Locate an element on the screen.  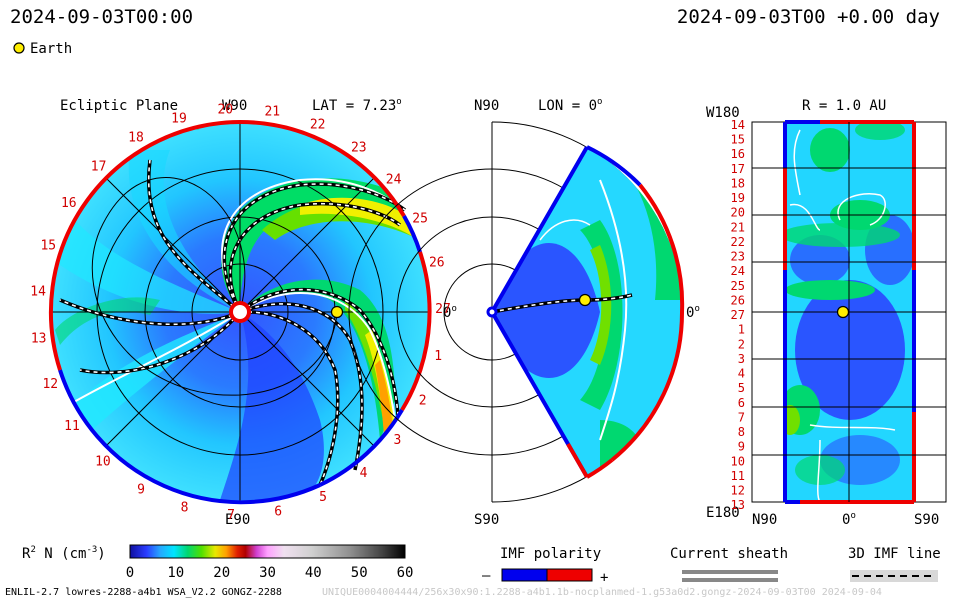
sphere-bottom-left: E180 is located at coordinates (723, 513).